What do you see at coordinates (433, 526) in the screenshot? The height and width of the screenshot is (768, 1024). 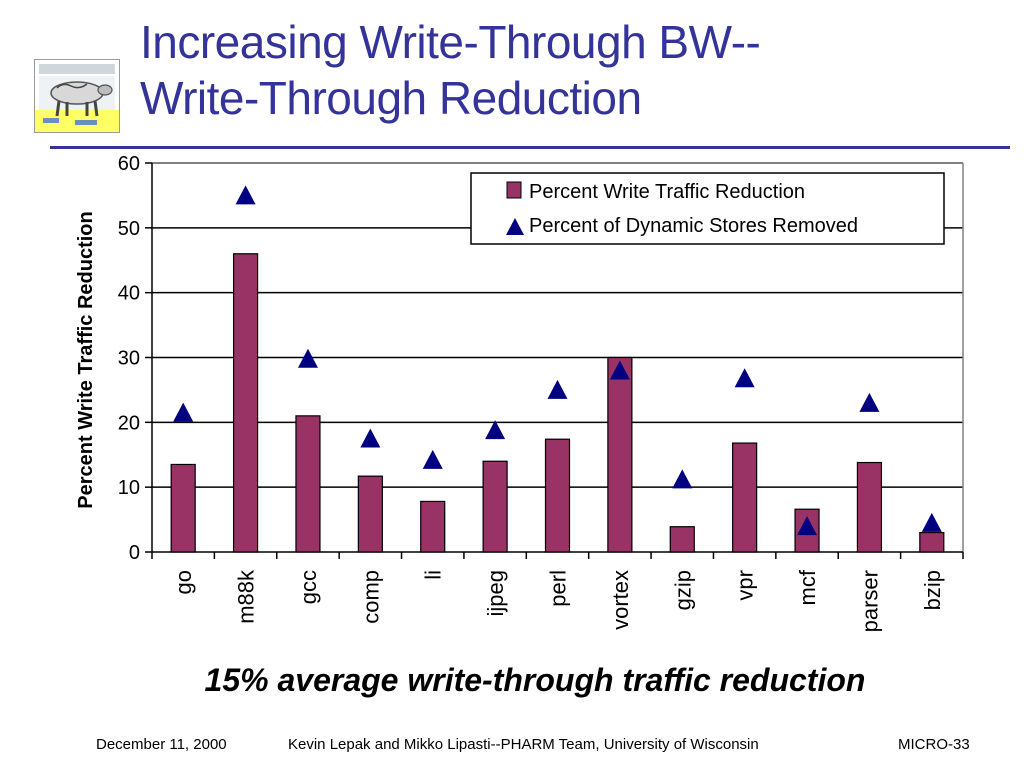 I see `bar-li` at bounding box center [433, 526].